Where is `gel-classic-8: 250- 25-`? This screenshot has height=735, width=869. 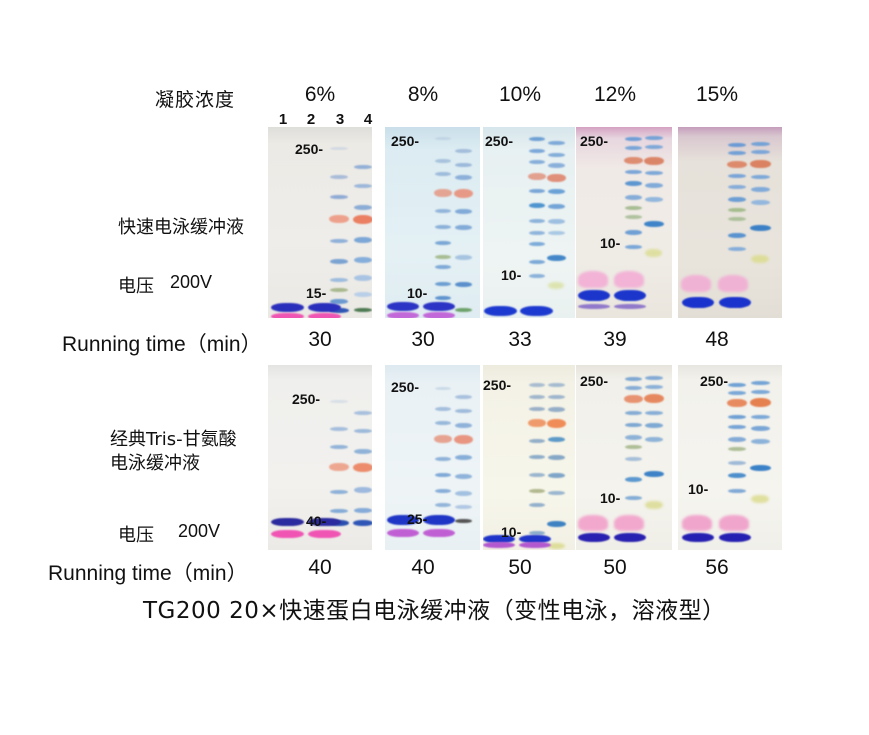 gel-classic-8: 250- 25- is located at coordinates (432, 457).